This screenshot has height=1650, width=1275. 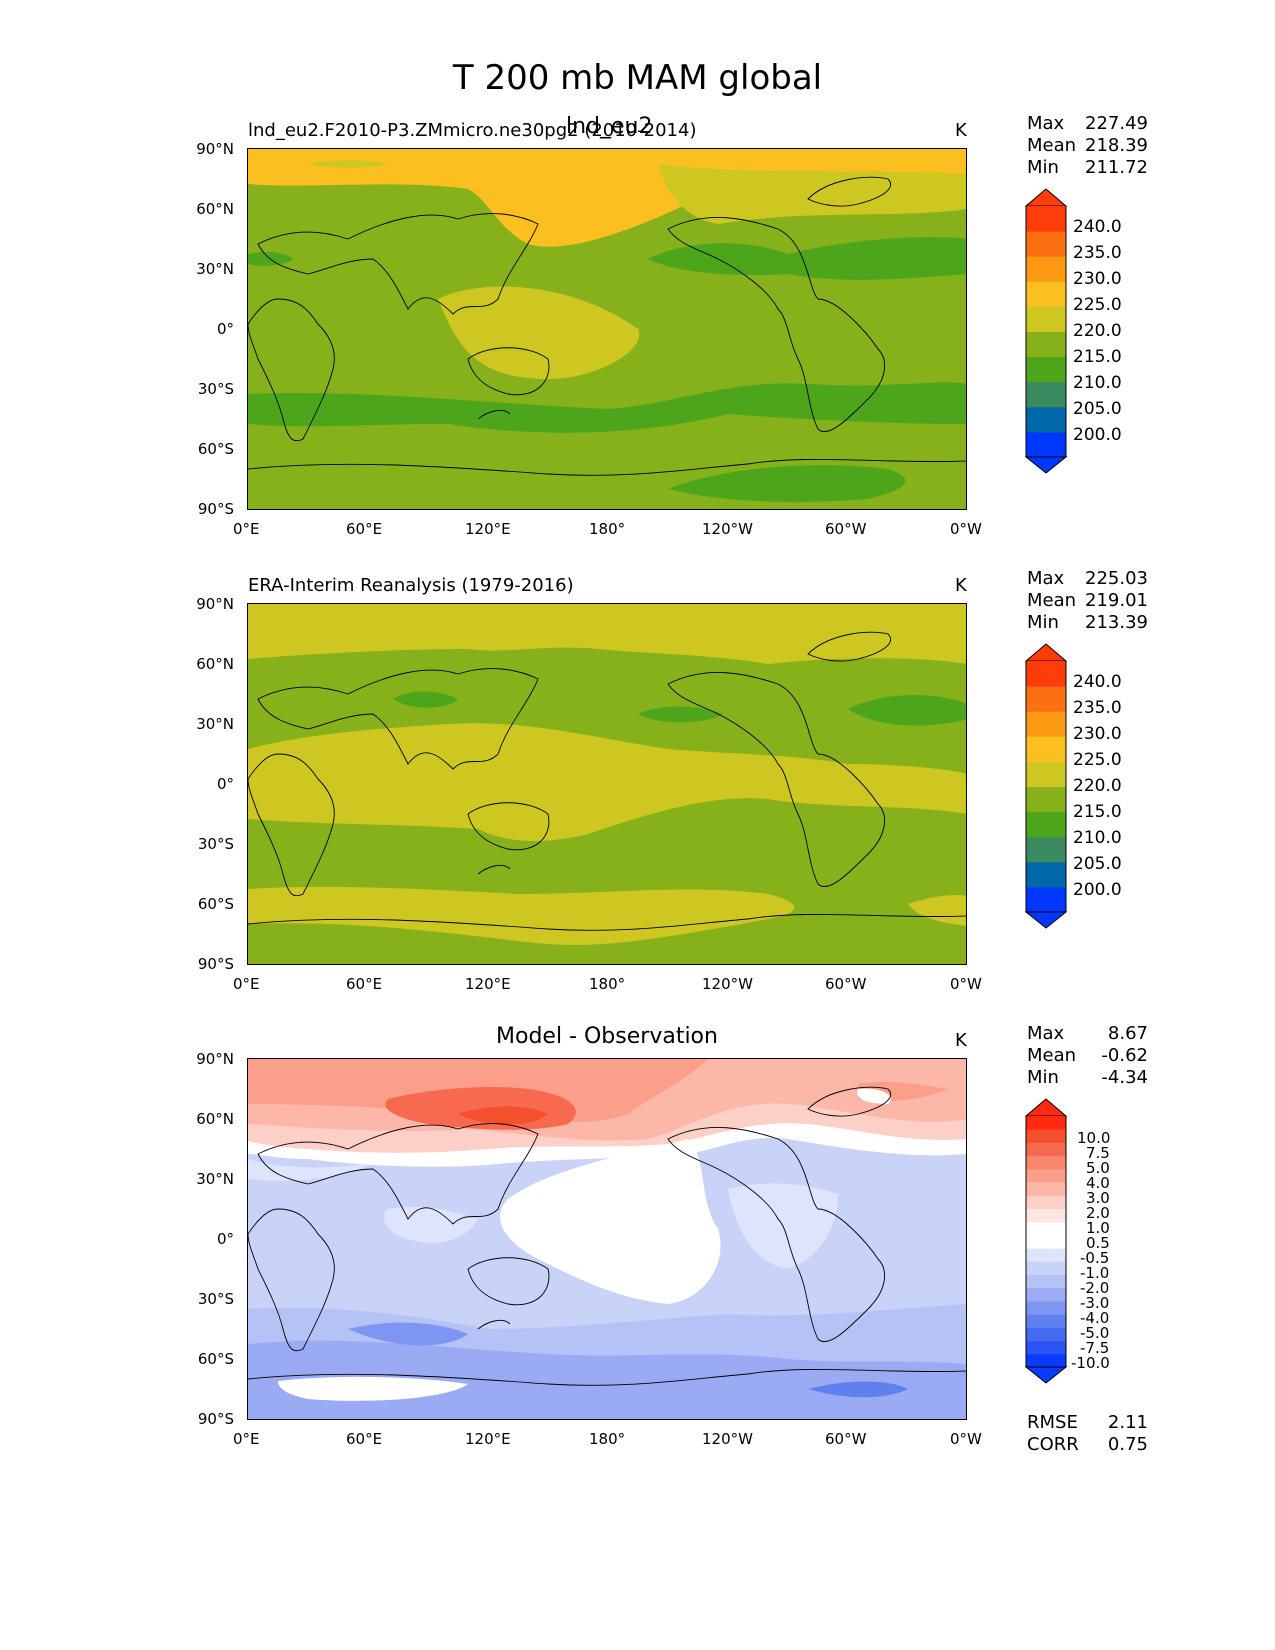 I want to click on colorbar-label: 7.5, so click(x=1098, y=1153).